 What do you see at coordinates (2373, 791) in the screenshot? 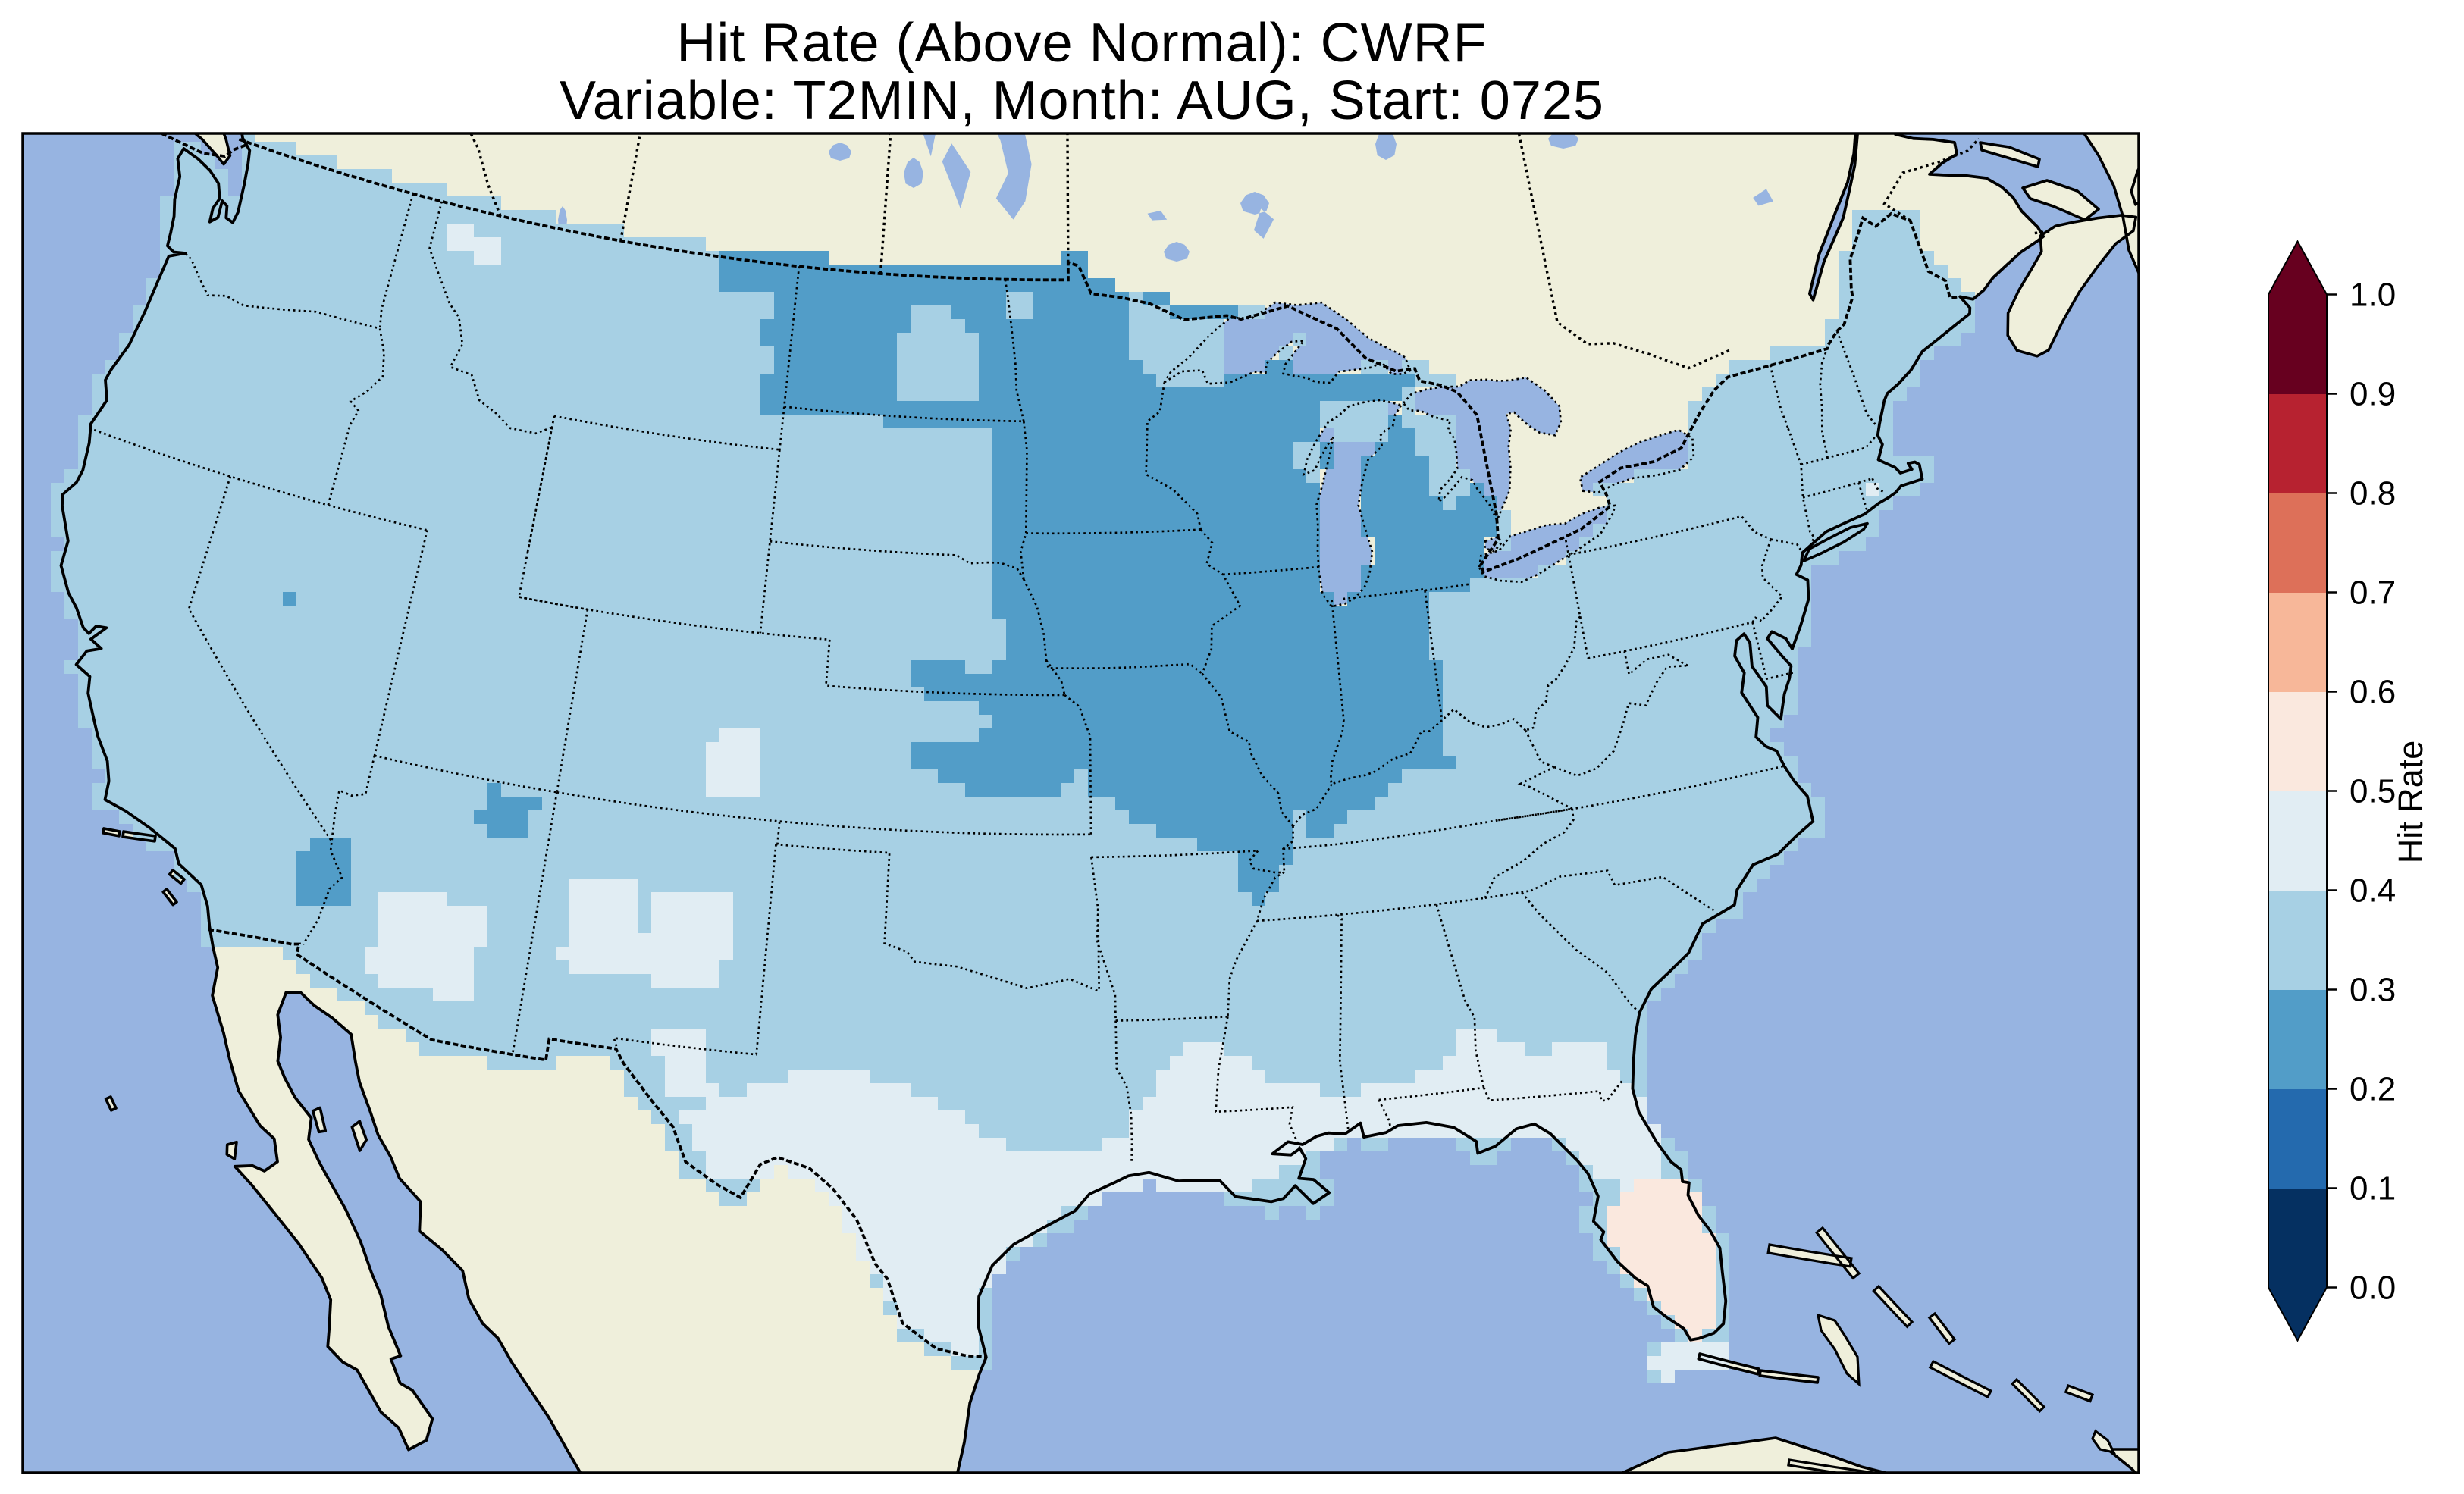
I see `svg-text: 0.5` at bounding box center [2373, 791].